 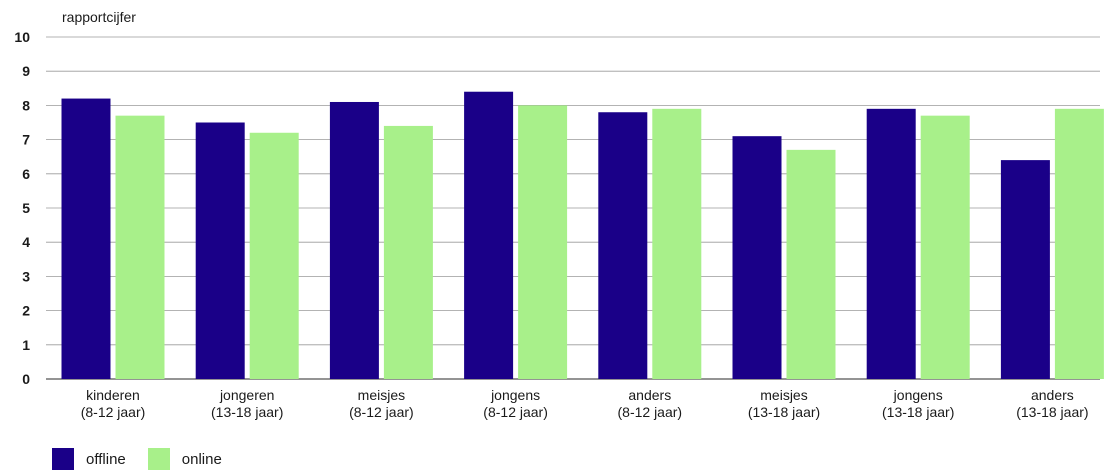 I want to click on y-tick-label: 8, so click(x=26, y=105).